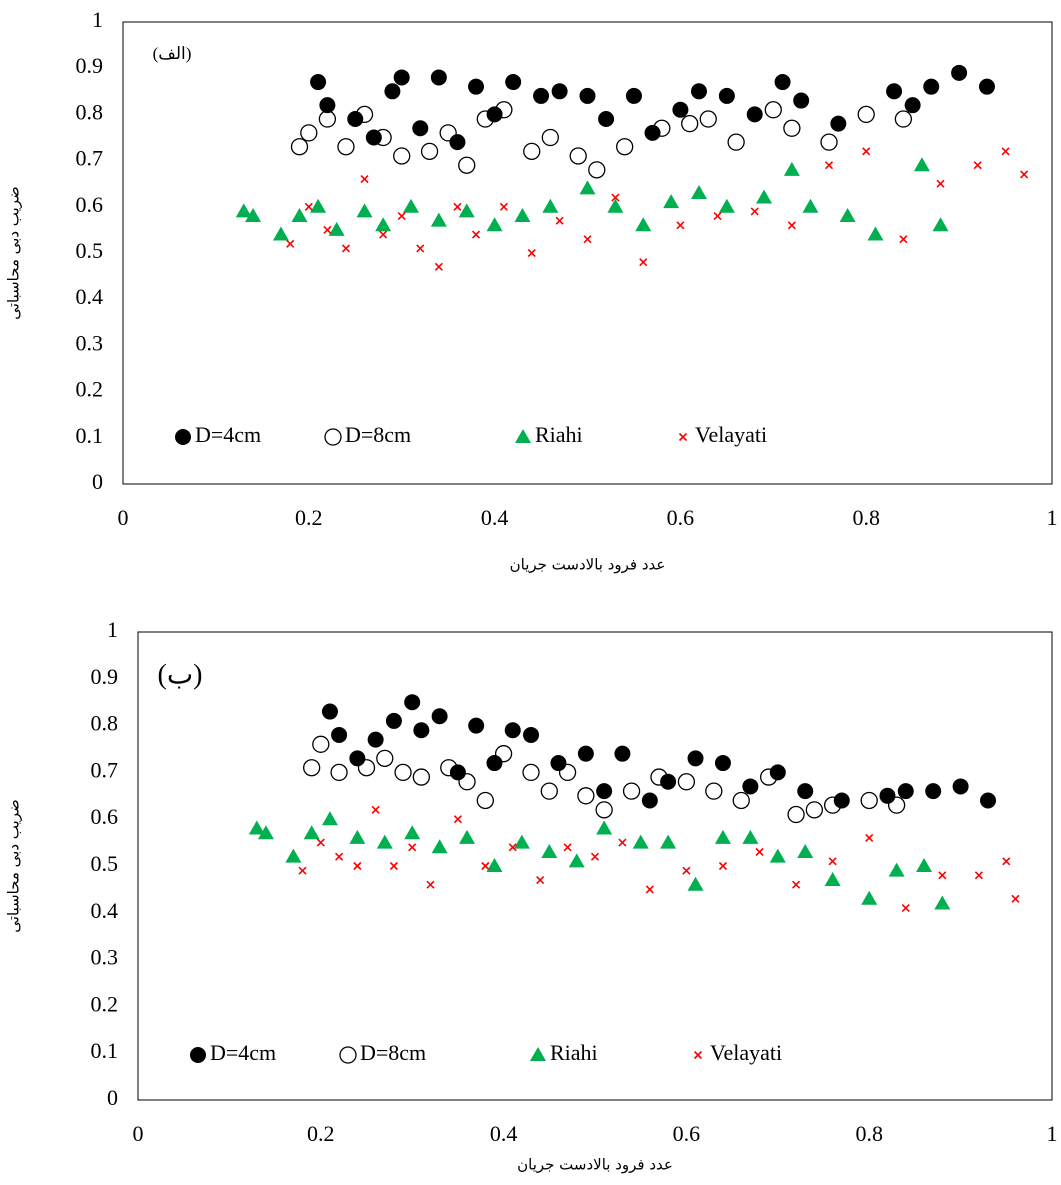  What do you see at coordinates (731, 434) in the screenshot?
I see `legend-label: Velayati` at bounding box center [731, 434].